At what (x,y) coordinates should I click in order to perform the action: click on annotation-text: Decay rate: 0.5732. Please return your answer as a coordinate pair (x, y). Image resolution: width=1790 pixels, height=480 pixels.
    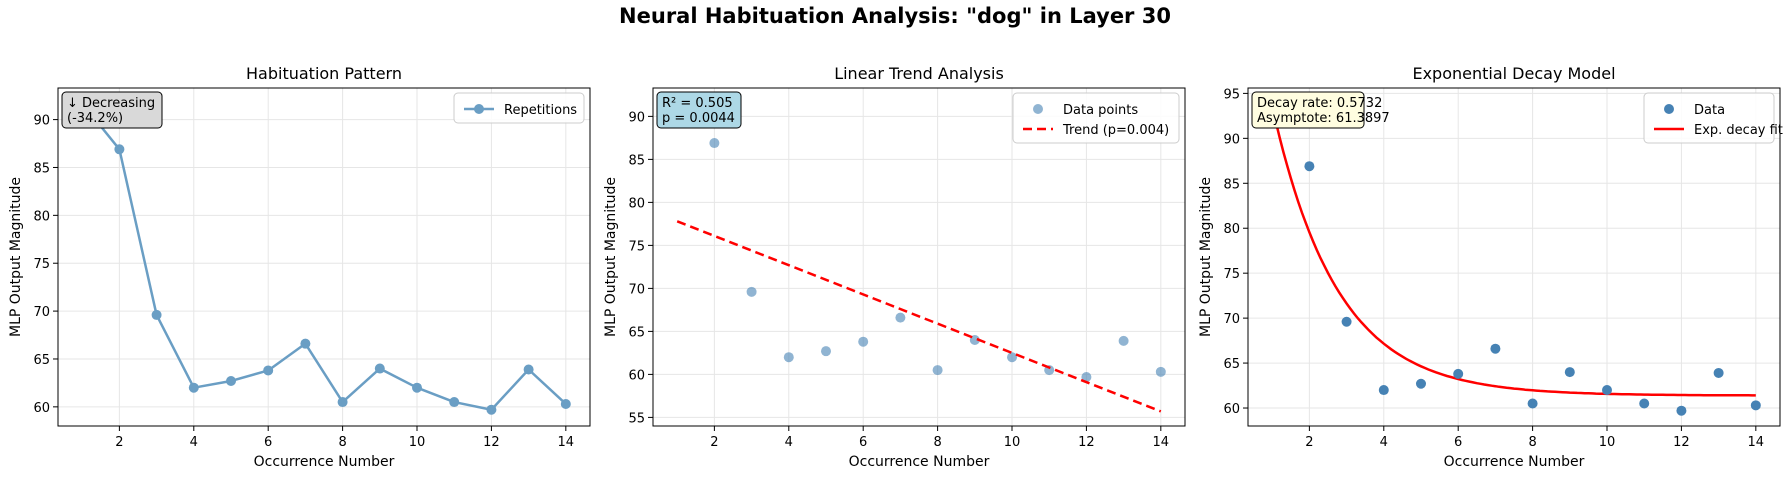
    Looking at the image, I should click on (1319, 103).